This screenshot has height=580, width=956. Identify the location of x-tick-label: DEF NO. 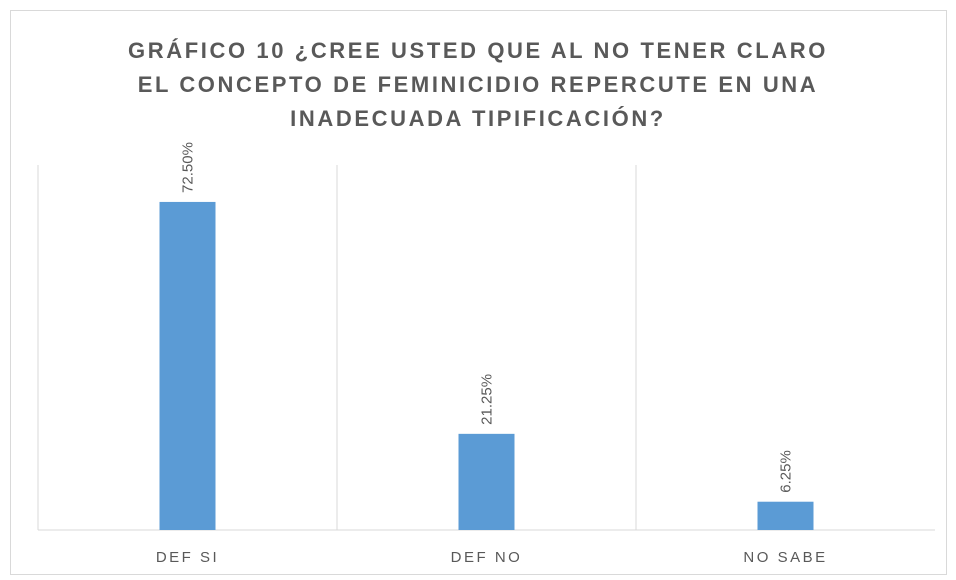
(487, 557).